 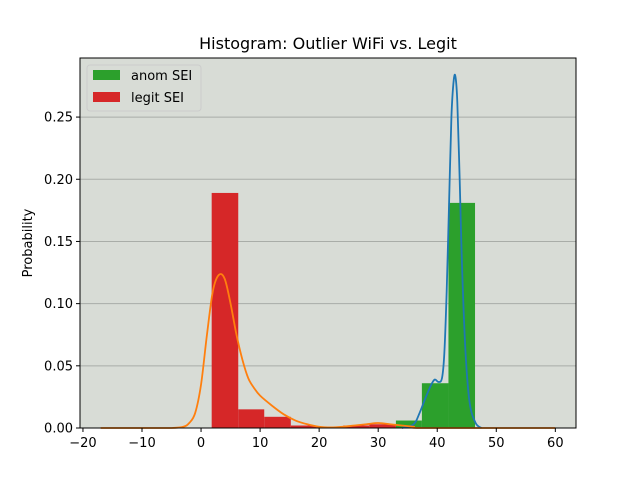 I want to click on y-tick-label: 0.00, so click(x=58, y=429).